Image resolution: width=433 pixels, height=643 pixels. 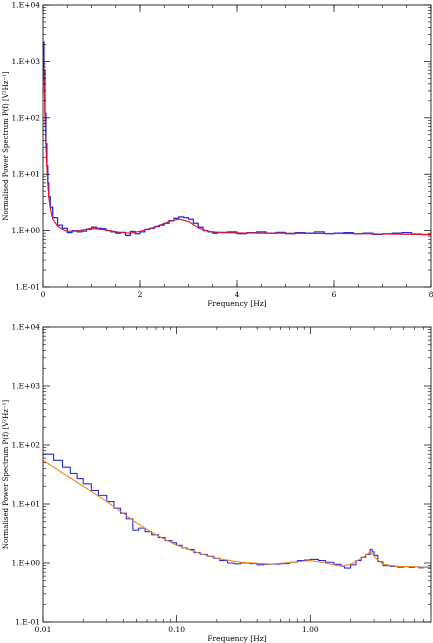 What do you see at coordinates (43, 294) in the screenshot?
I see `x-tick-label: 0` at bounding box center [43, 294].